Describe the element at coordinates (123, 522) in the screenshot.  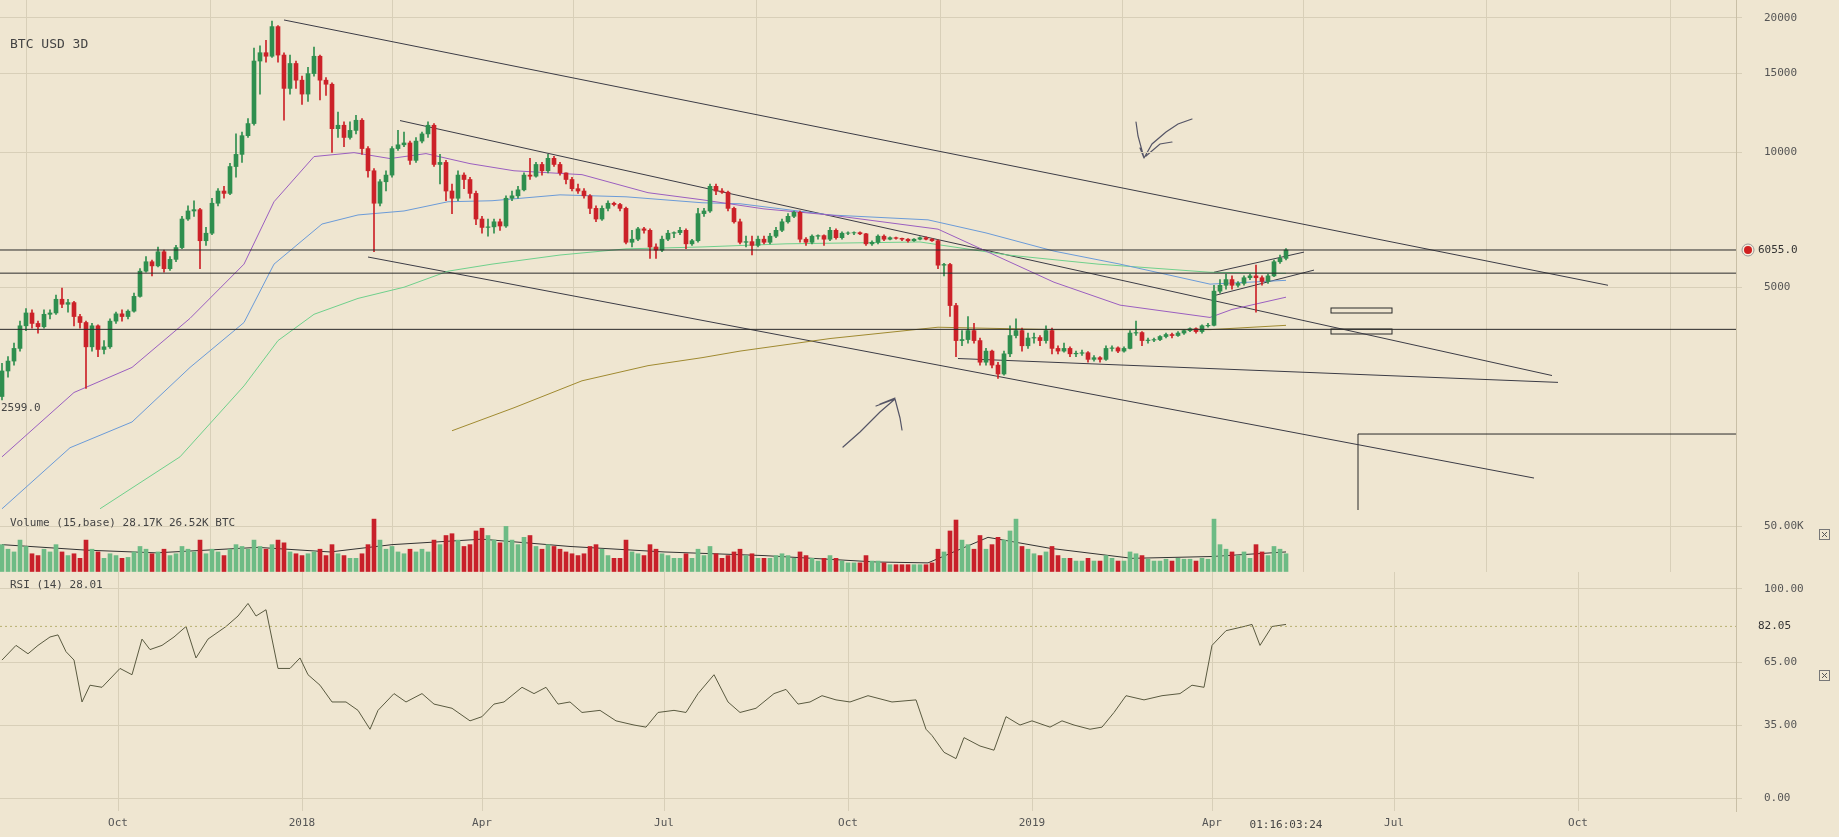
I see `text: Volume (15,base) 28.17K 26.52K BTC` at that location.